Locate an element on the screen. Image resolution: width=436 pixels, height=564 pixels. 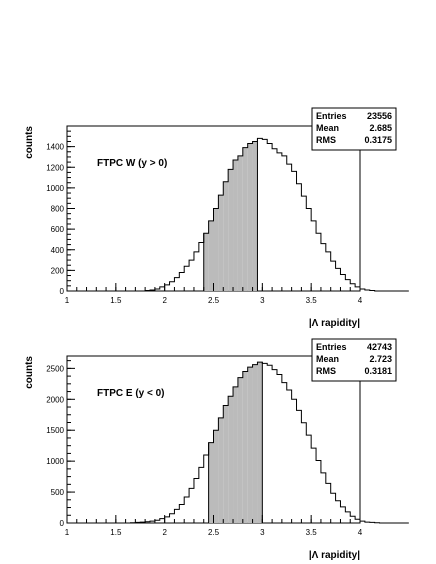
y-tick-label: 500 is located at coordinates (58, 492).